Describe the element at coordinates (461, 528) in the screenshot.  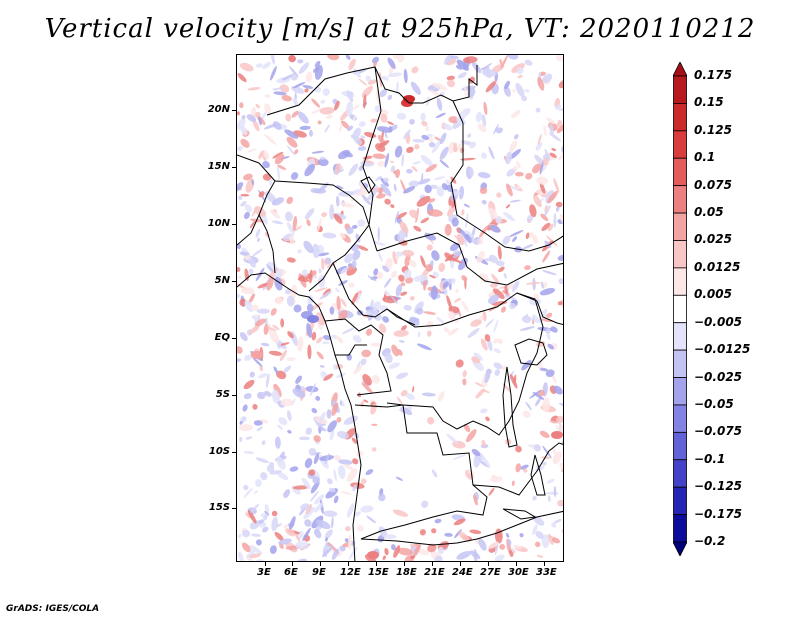
I see `border-south` at that location.